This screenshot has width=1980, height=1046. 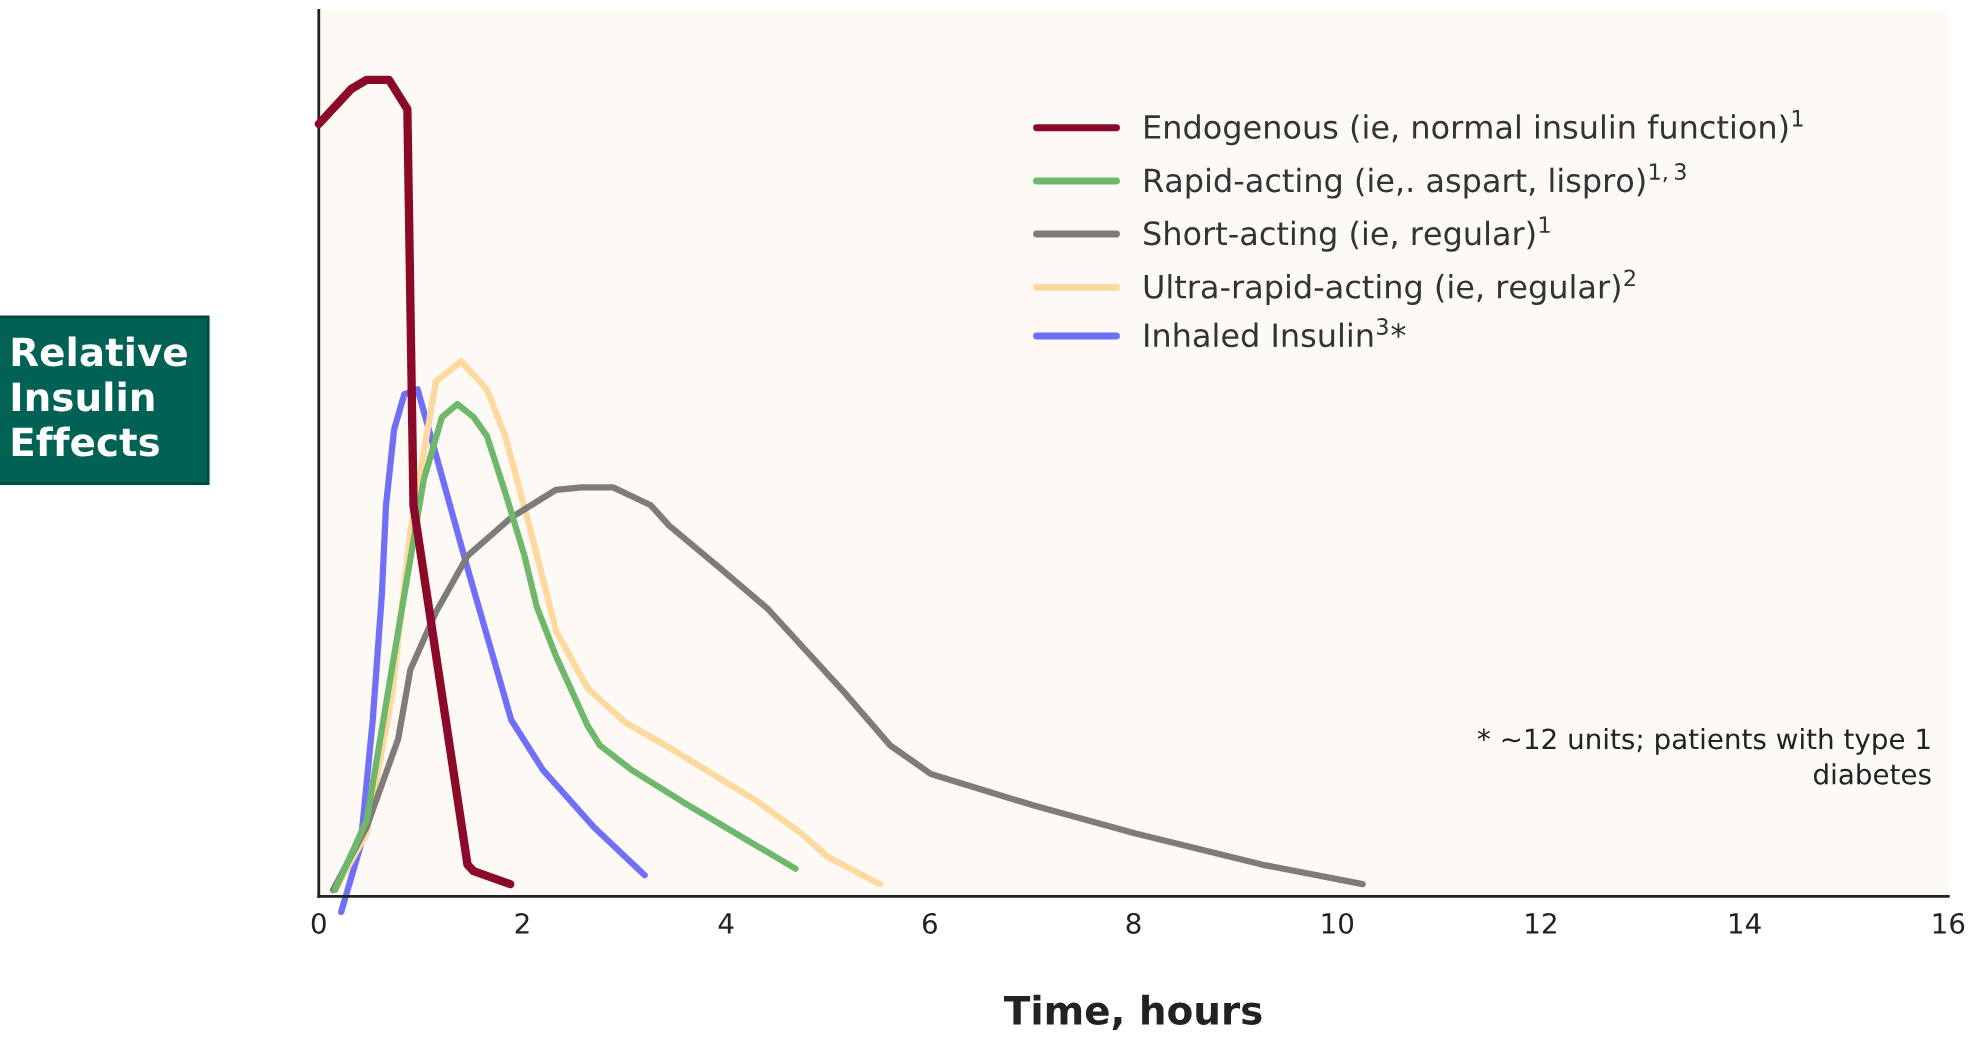 I want to click on x-tick-label: 14, so click(x=1745, y=923).